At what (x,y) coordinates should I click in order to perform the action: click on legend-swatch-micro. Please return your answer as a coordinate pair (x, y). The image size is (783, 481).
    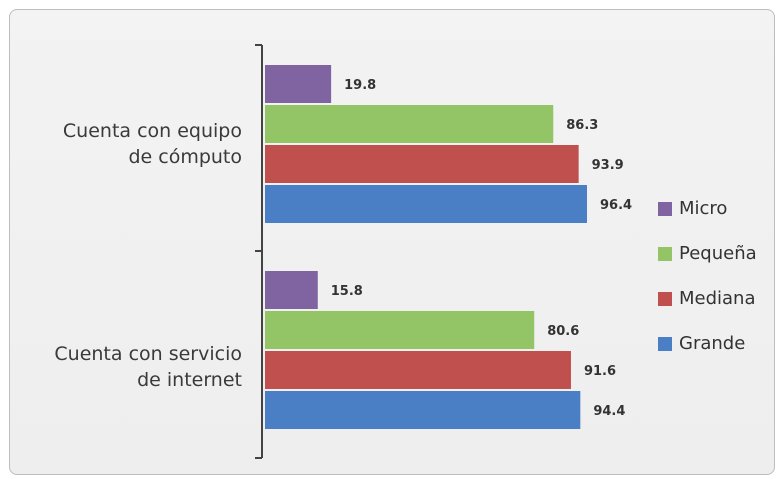
    Looking at the image, I should click on (665, 208).